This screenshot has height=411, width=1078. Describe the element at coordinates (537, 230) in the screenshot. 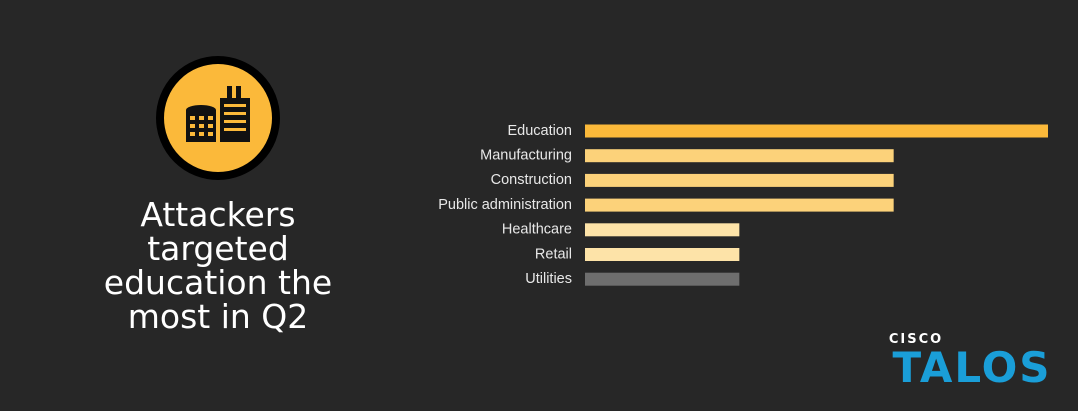

I see `category-label: Healthcare` at that location.